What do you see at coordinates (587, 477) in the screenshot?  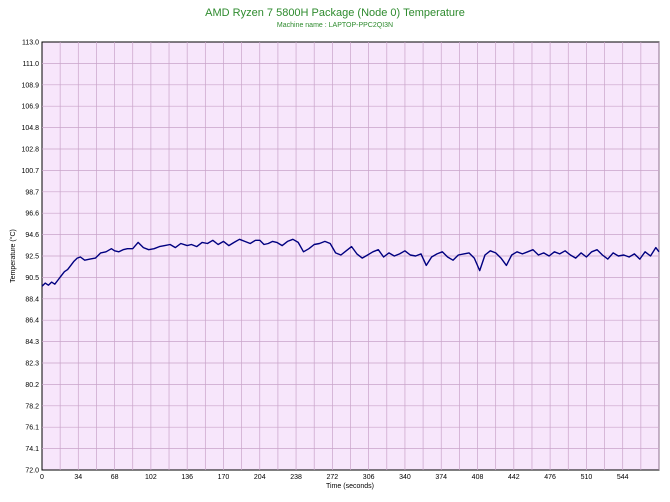 I see `x-tick-label: 510` at bounding box center [587, 477].